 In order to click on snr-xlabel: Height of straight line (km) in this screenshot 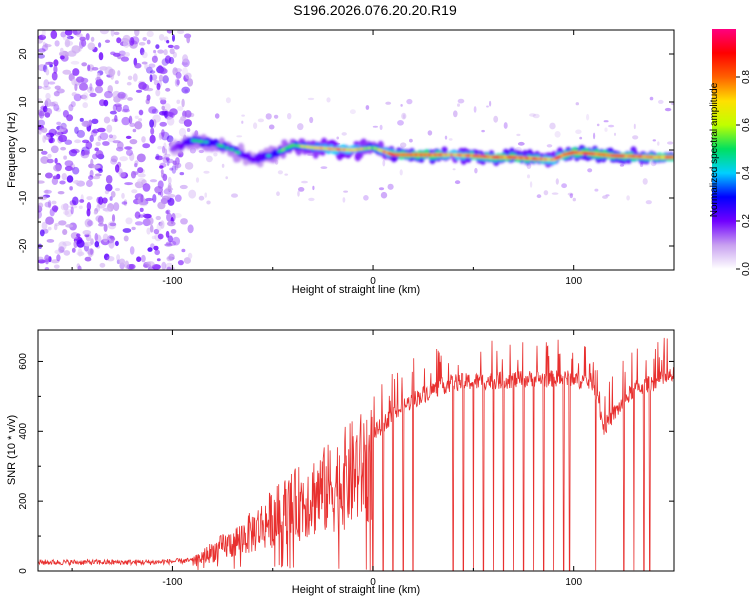, I will do `click(356, 590)`.